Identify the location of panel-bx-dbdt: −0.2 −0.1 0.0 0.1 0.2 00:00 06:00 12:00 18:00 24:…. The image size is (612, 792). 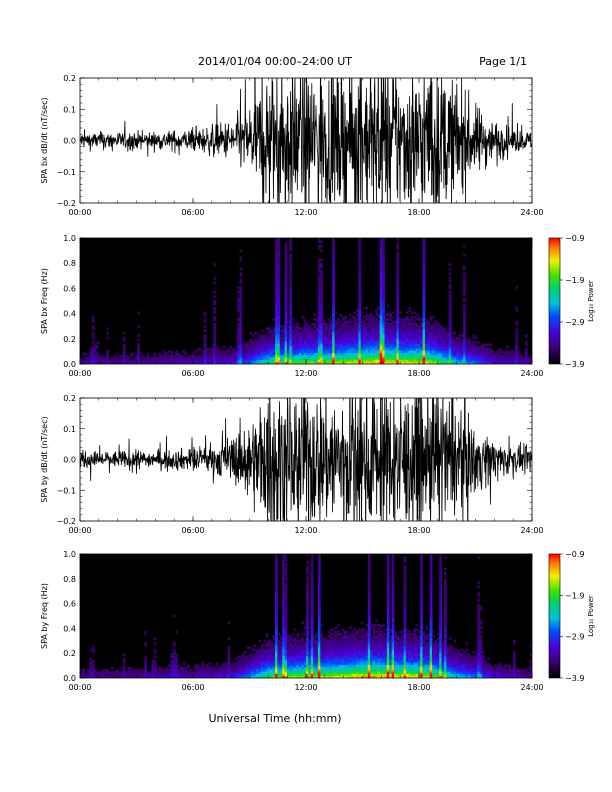
(292, 145).